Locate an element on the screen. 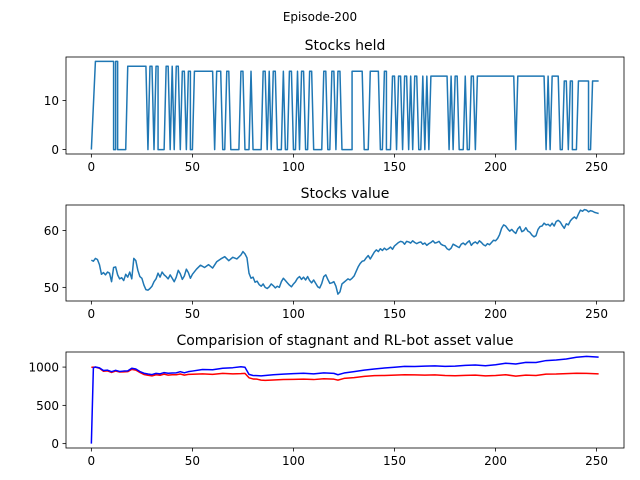 This screenshot has width=640, height=480. subplot-1-ytick-label: 0 is located at coordinates (55, 150).